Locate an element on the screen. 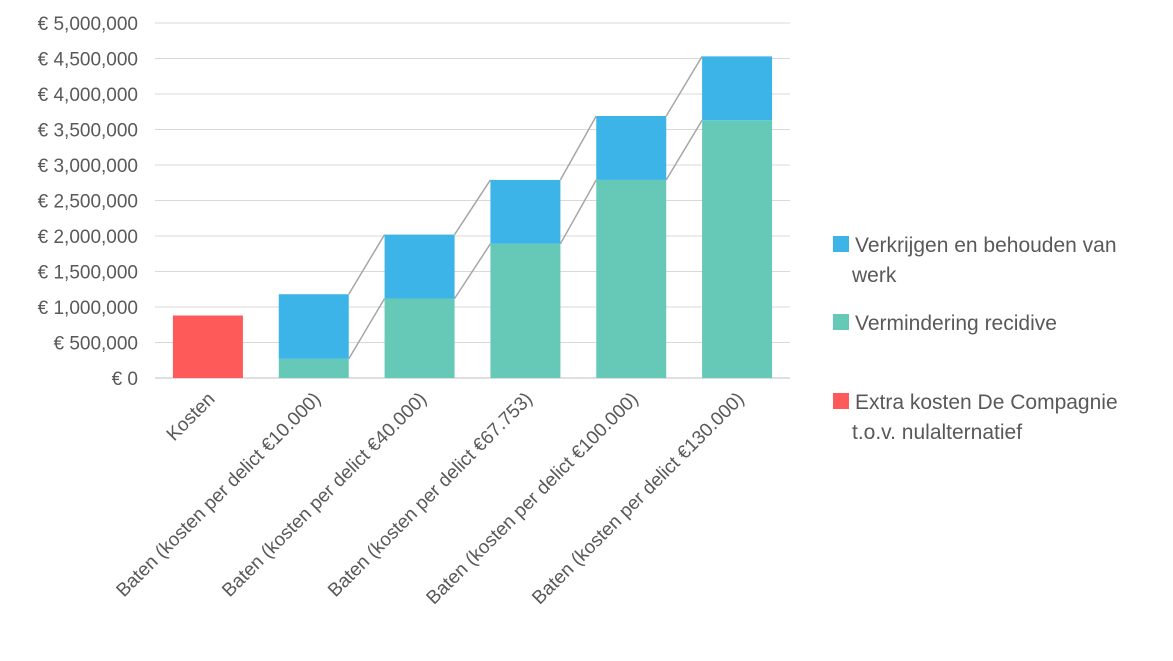  y-tick-label: € 500,000 is located at coordinates (95, 344).